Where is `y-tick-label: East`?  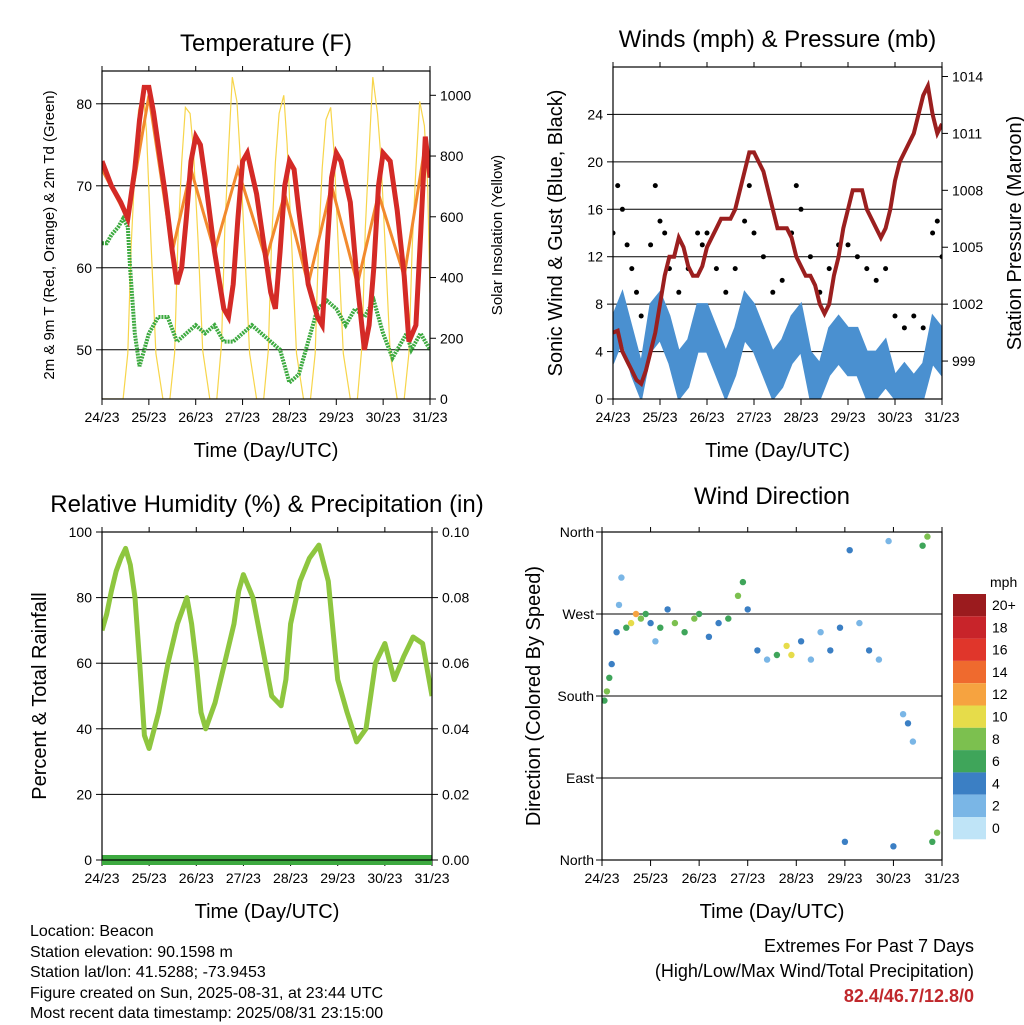 y-tick-label: East is located at coordinates (580, 778).